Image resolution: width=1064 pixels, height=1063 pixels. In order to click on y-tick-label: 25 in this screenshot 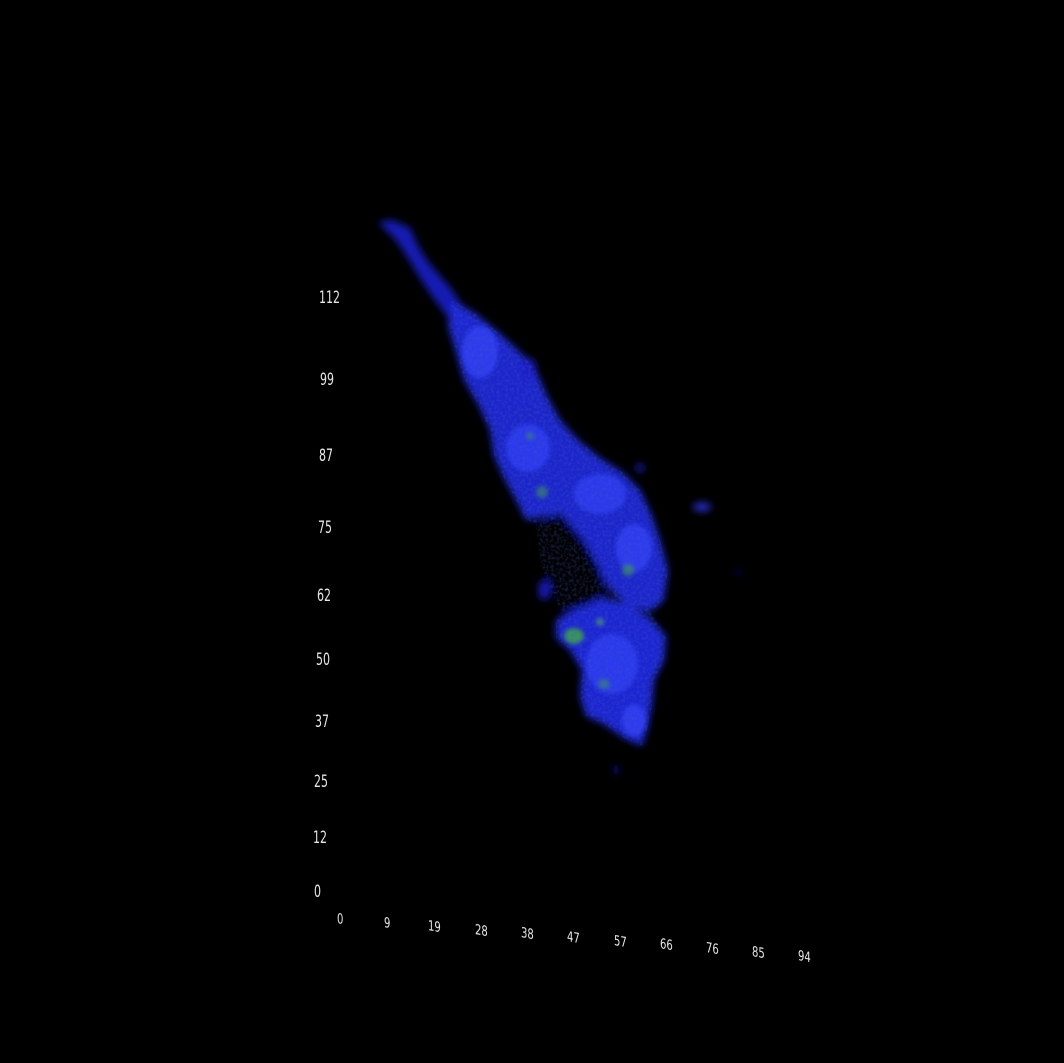, I will do `click(321, 782)`.